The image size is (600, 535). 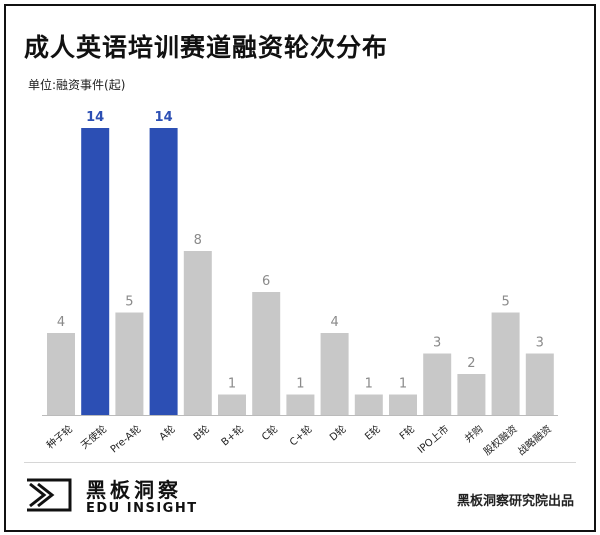 I want to click on value-label: 2, so click(x=471, y=363).